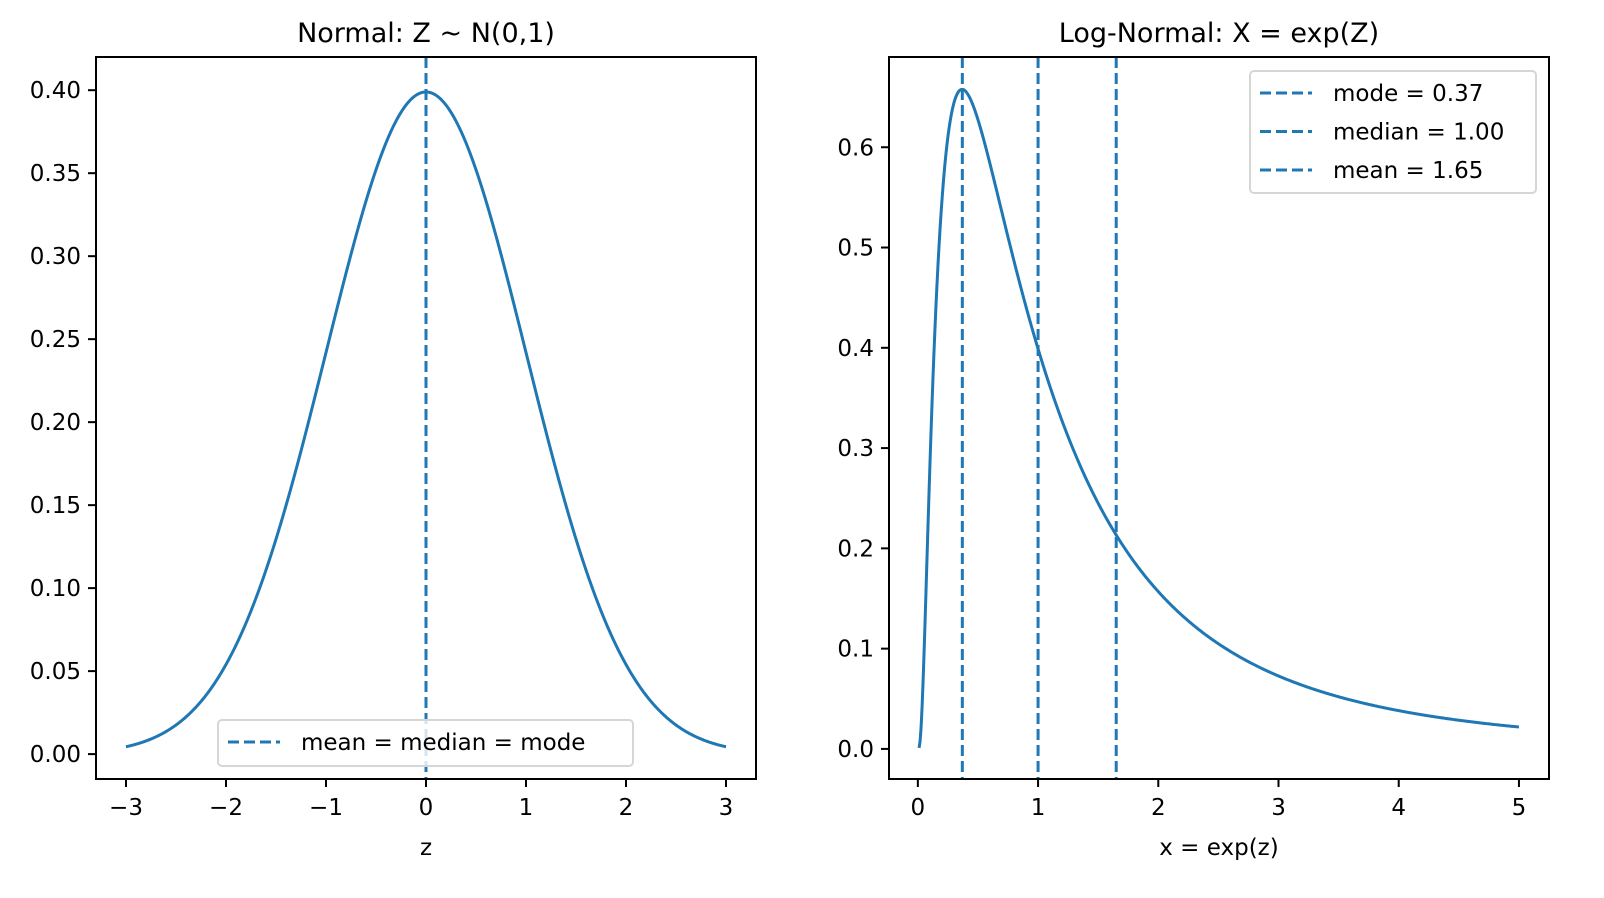  What do you see at coordinates (1408, 94) in the screenshot?
I see `legend-entry: mode = 0.37` at bounding box center [1408, 94].